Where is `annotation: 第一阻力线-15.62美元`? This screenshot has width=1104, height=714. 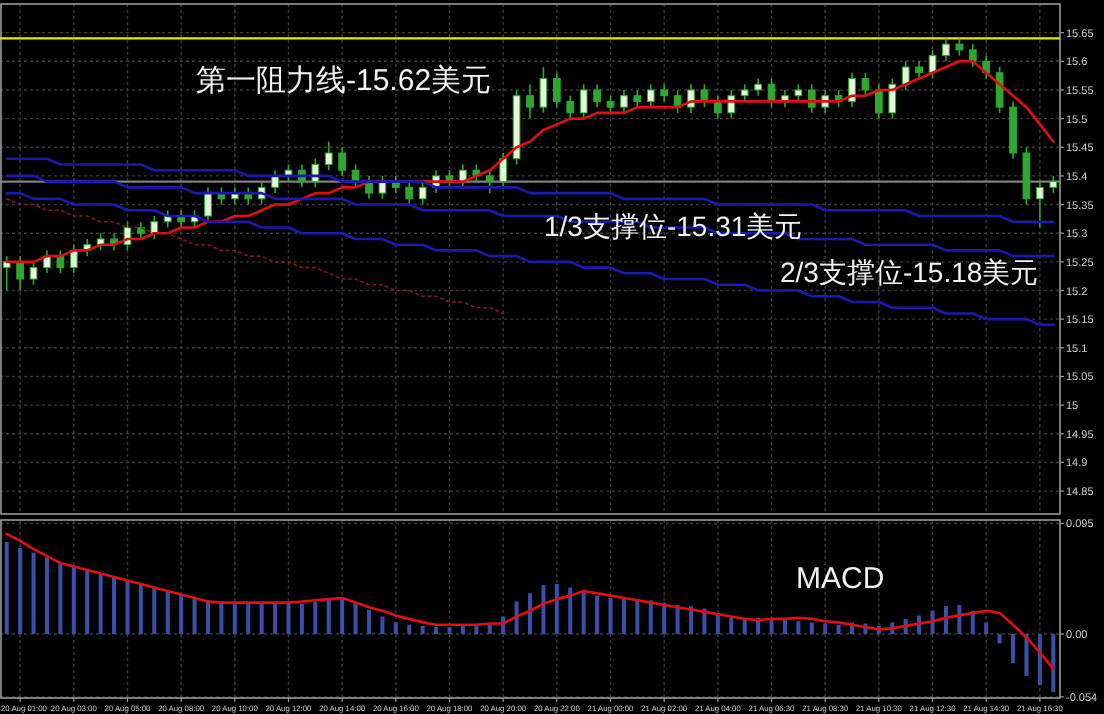 annotation: 第一阻力线-15.62美元 is located at coordinates (344, 81).